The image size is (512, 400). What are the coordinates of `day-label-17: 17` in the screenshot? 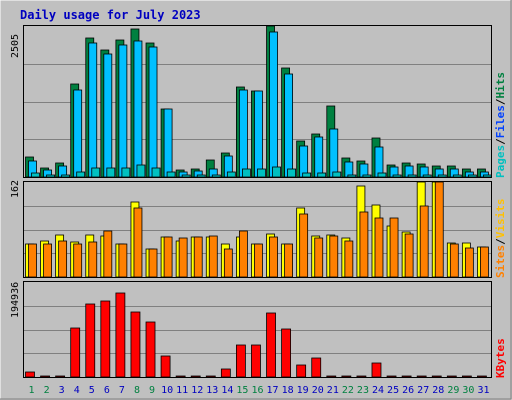 It's located at (273, 390).